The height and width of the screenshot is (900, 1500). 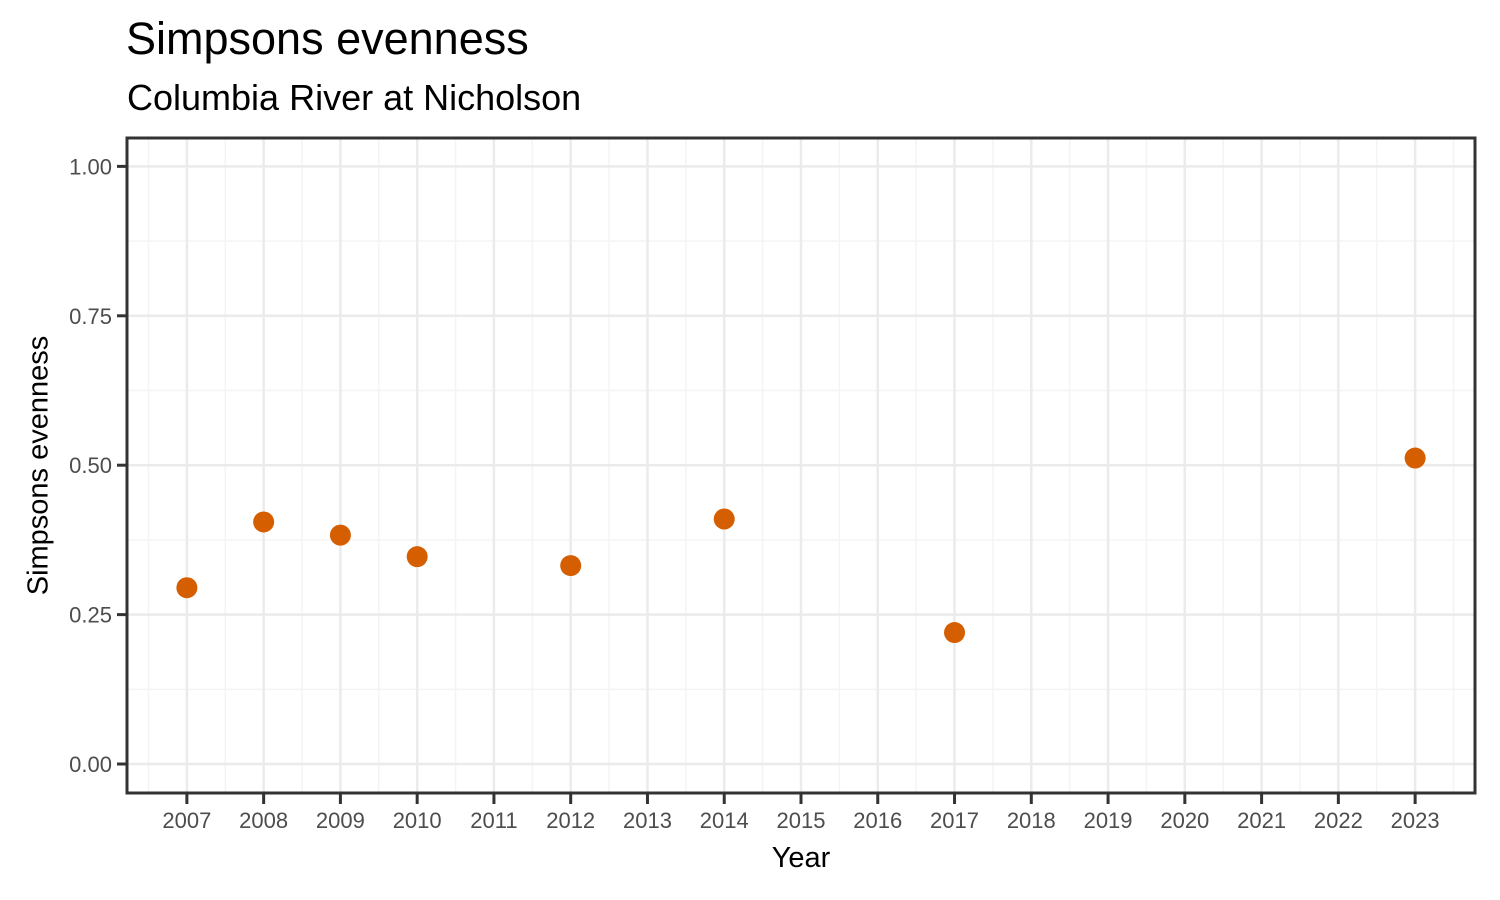 What do you see at coordinates (570, 820) in the screenshot?
I see `x-tick-label: 2012` at bounding box center [570, 820].